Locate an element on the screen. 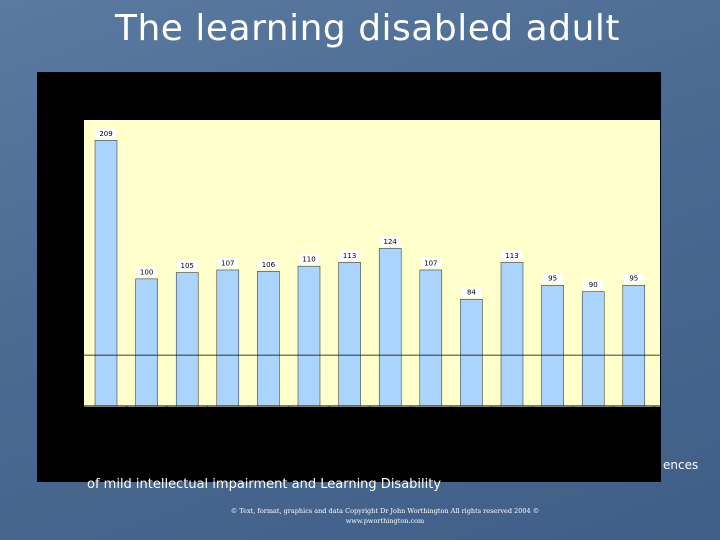 The width and height of the screenshot is (720, 540). data-label: 100 is located at coordinates (146, 272).